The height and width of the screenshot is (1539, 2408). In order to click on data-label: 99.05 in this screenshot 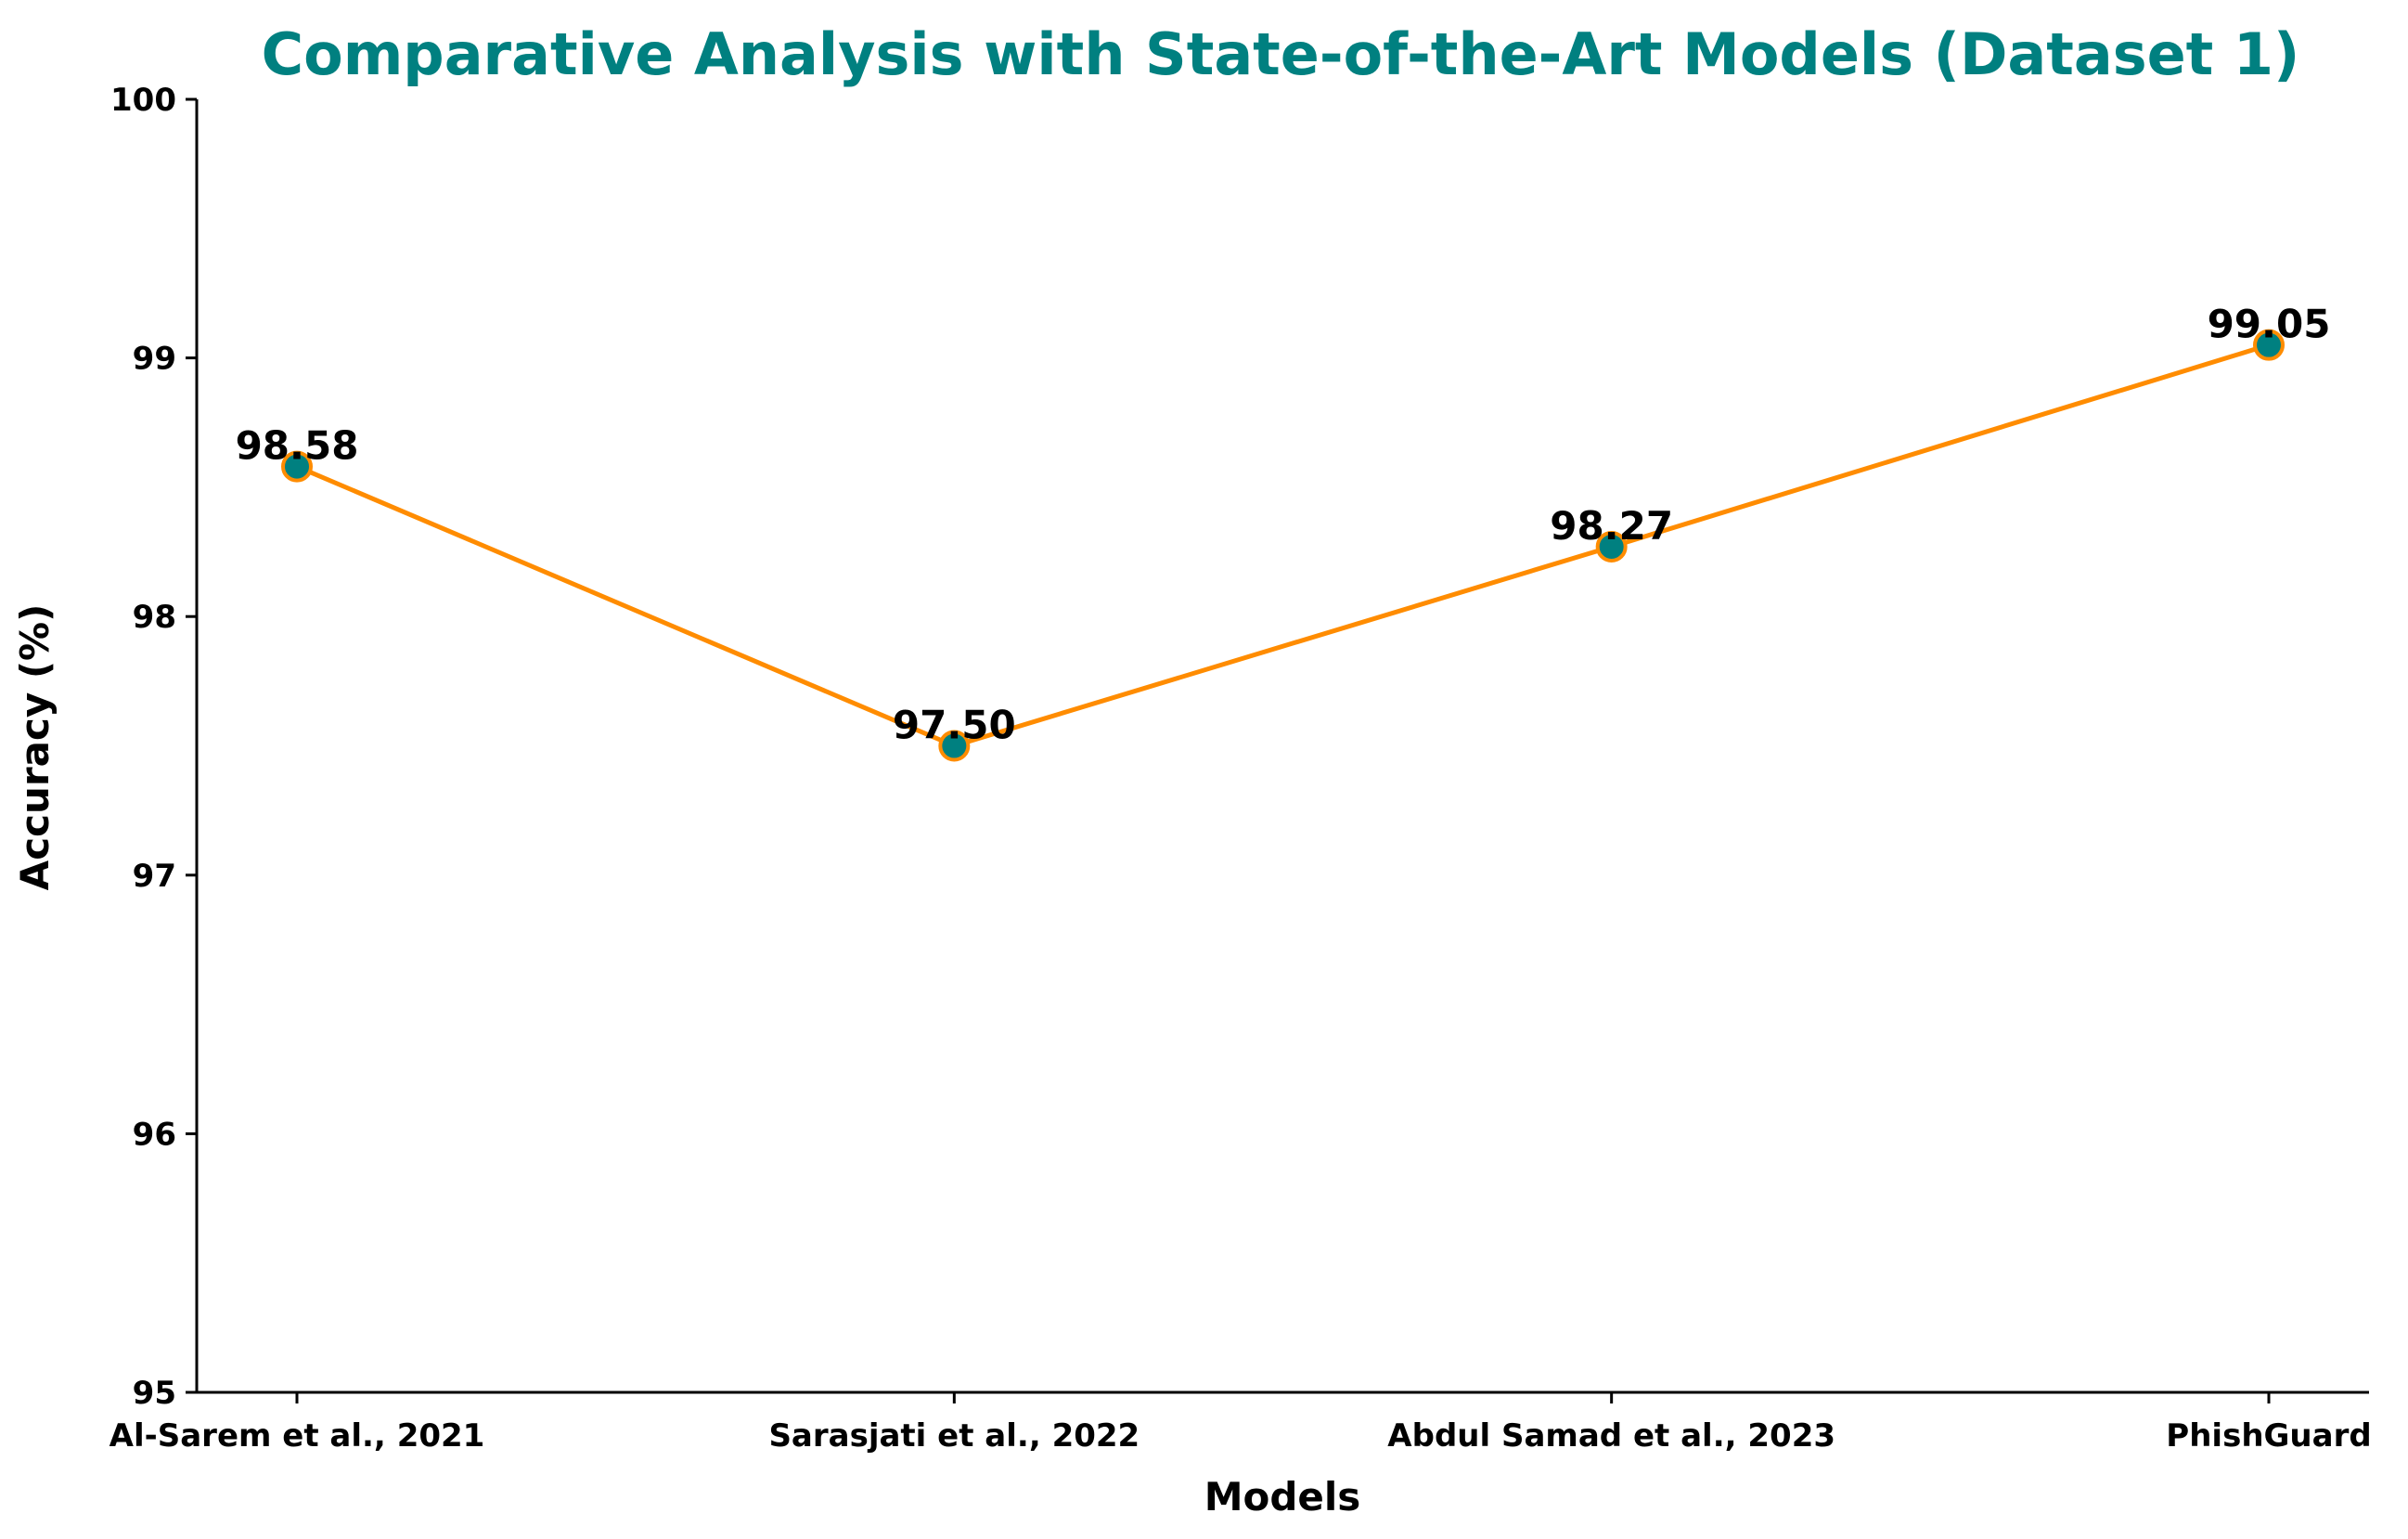, I will do `click(2270, 324)`.